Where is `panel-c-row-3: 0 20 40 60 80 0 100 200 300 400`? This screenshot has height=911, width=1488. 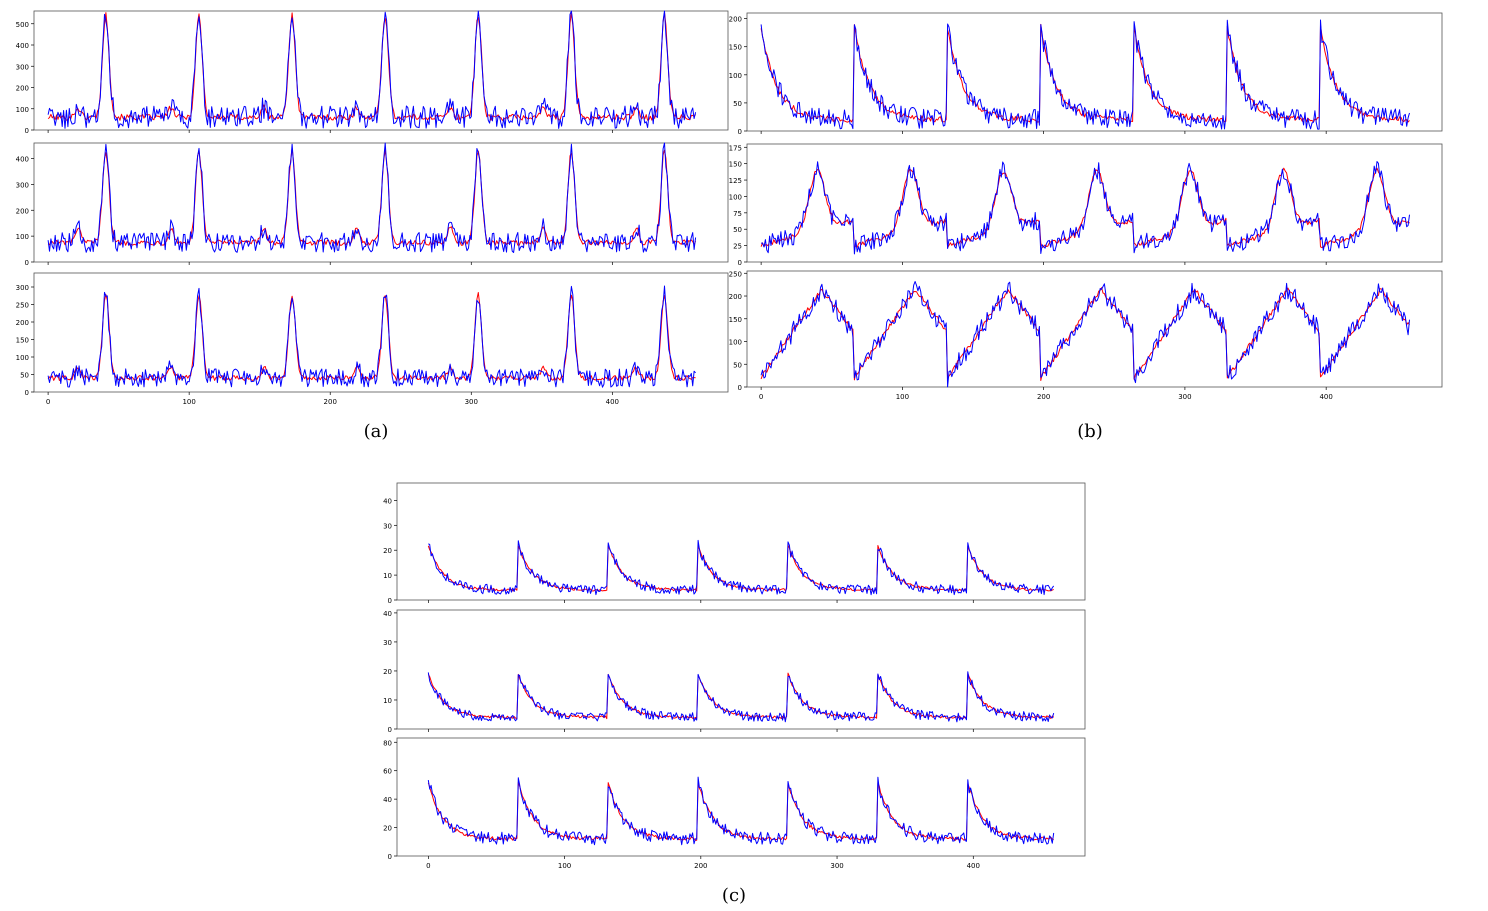 panel-c-row-3: 0 20 40 60 80 0 100 200 300 400 is located at coordinates (734, 803).